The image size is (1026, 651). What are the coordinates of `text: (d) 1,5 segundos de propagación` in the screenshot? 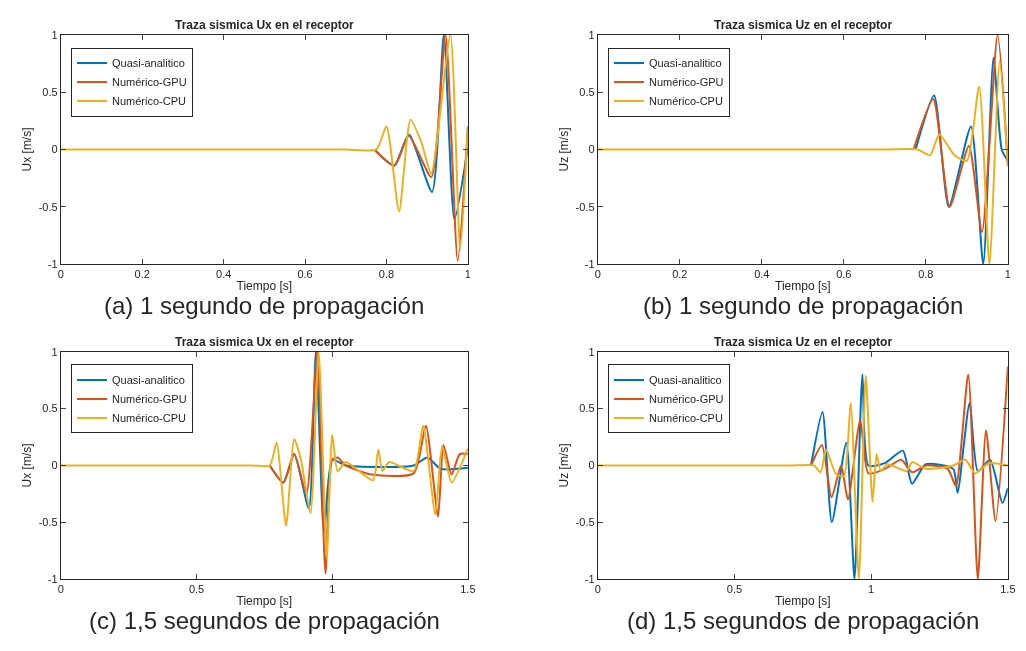 It's located at (803, 620).